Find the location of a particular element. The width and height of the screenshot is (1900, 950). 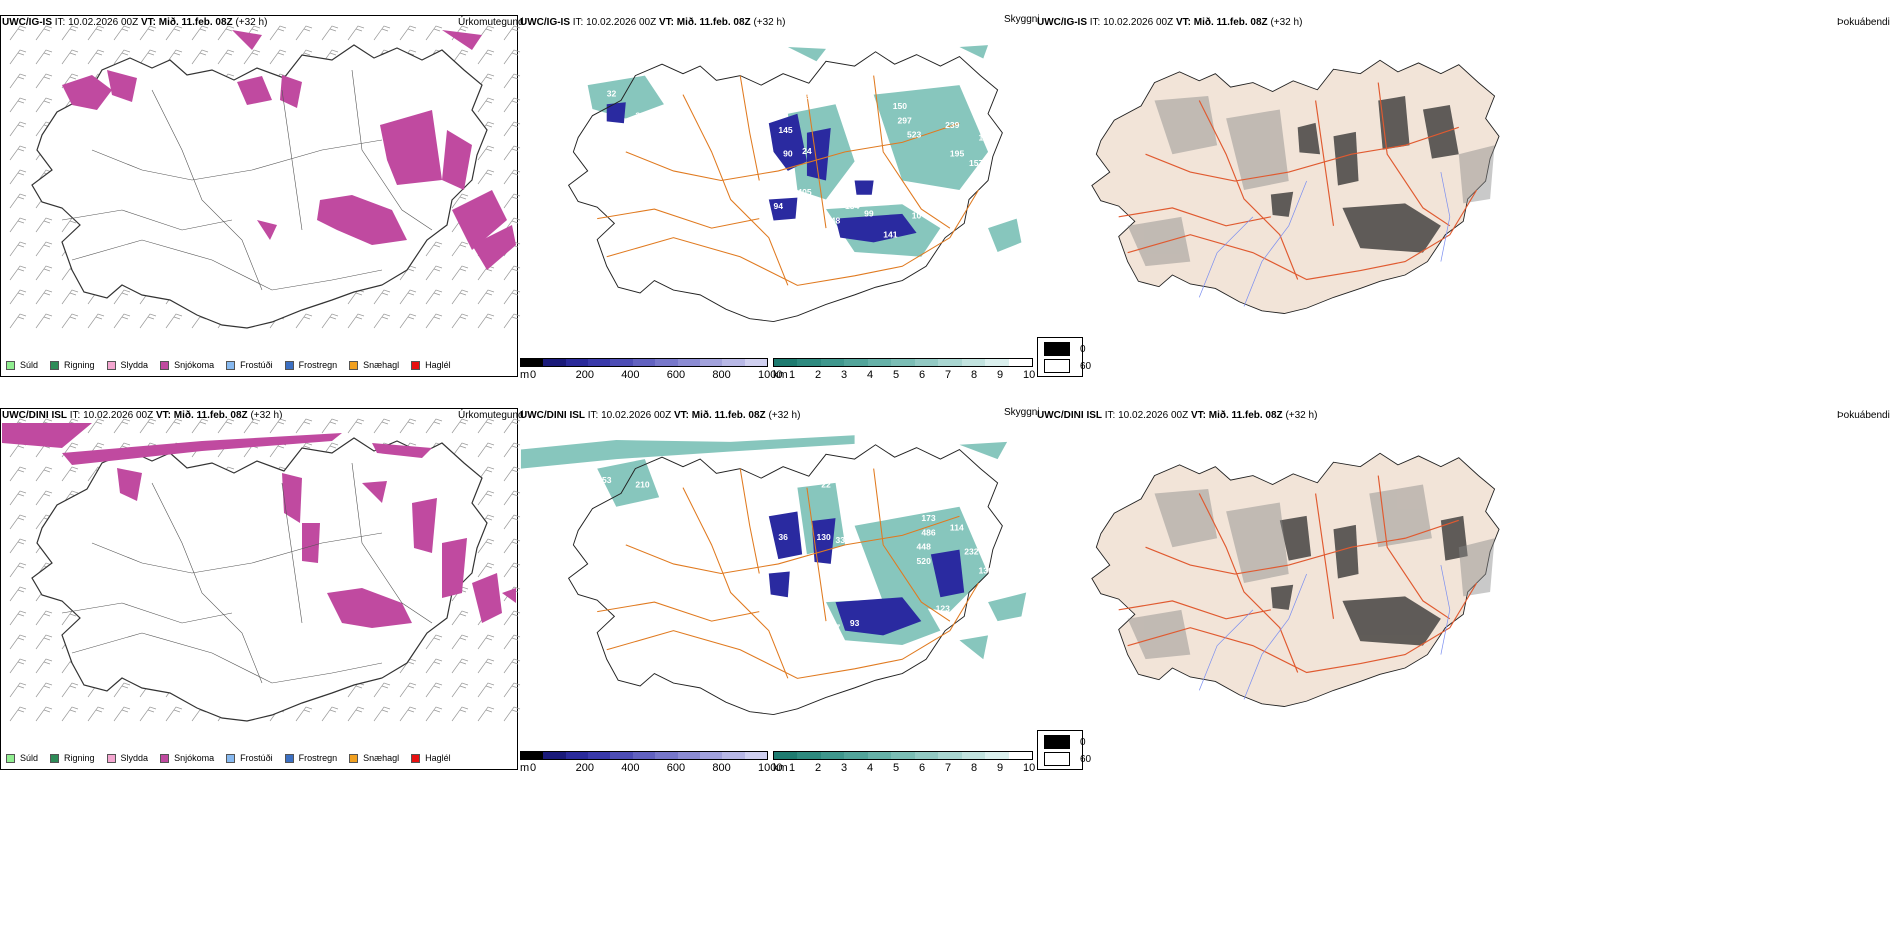

fog-map is located at coordinates (1295, 186).